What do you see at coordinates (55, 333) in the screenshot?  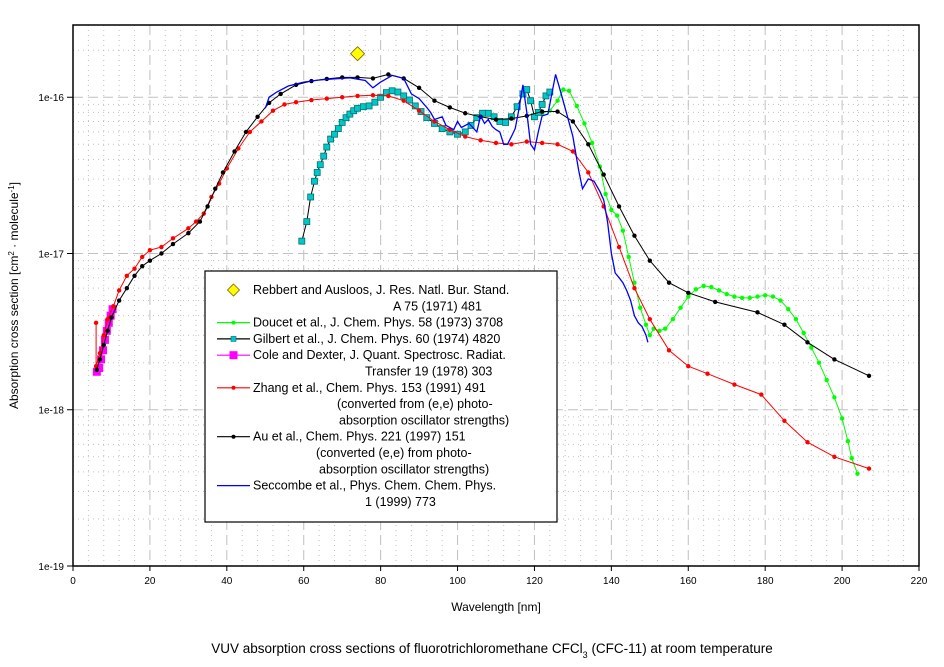 I see `y-axis: 1e-19 1e-18 1e-17 1e-16` at bounding box center [55, 333].